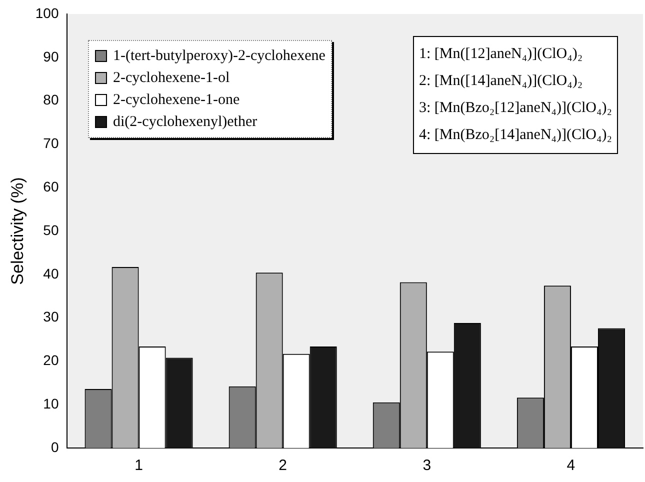  I want to click on y-axis-title: Selectivity (%), so click(17, 231).